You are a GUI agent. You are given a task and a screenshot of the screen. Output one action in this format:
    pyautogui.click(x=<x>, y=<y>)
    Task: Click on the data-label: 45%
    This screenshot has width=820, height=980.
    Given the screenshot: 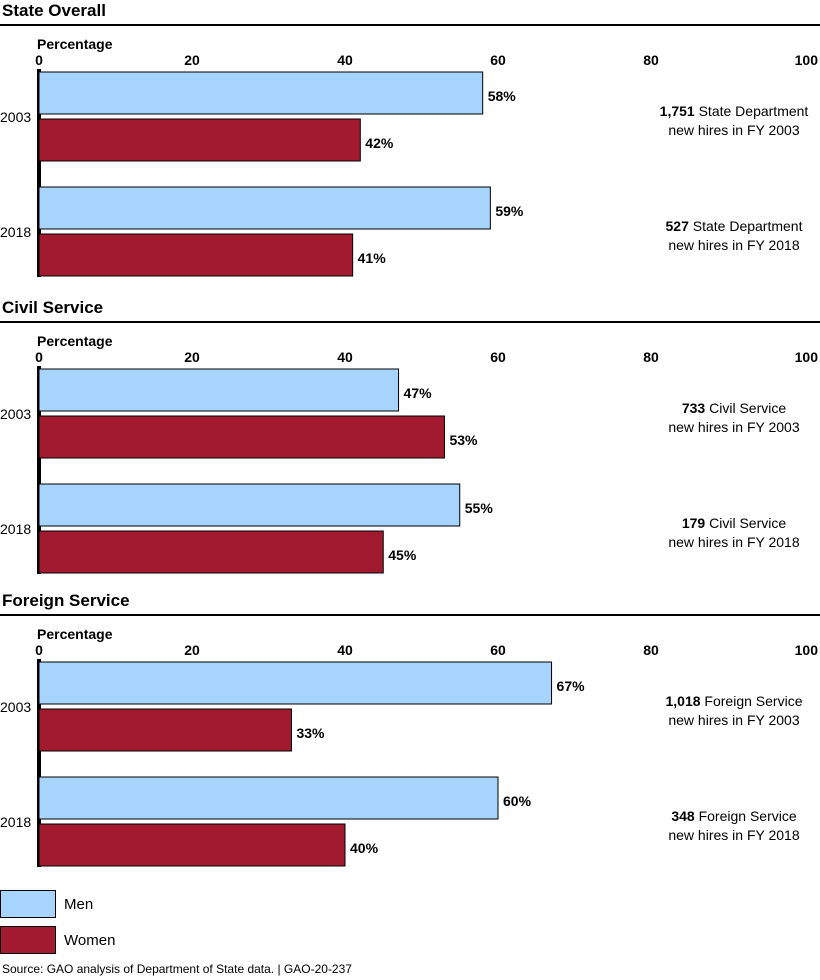 What is the action you would take?
    pyautogui.click(x=402, y=555)
    